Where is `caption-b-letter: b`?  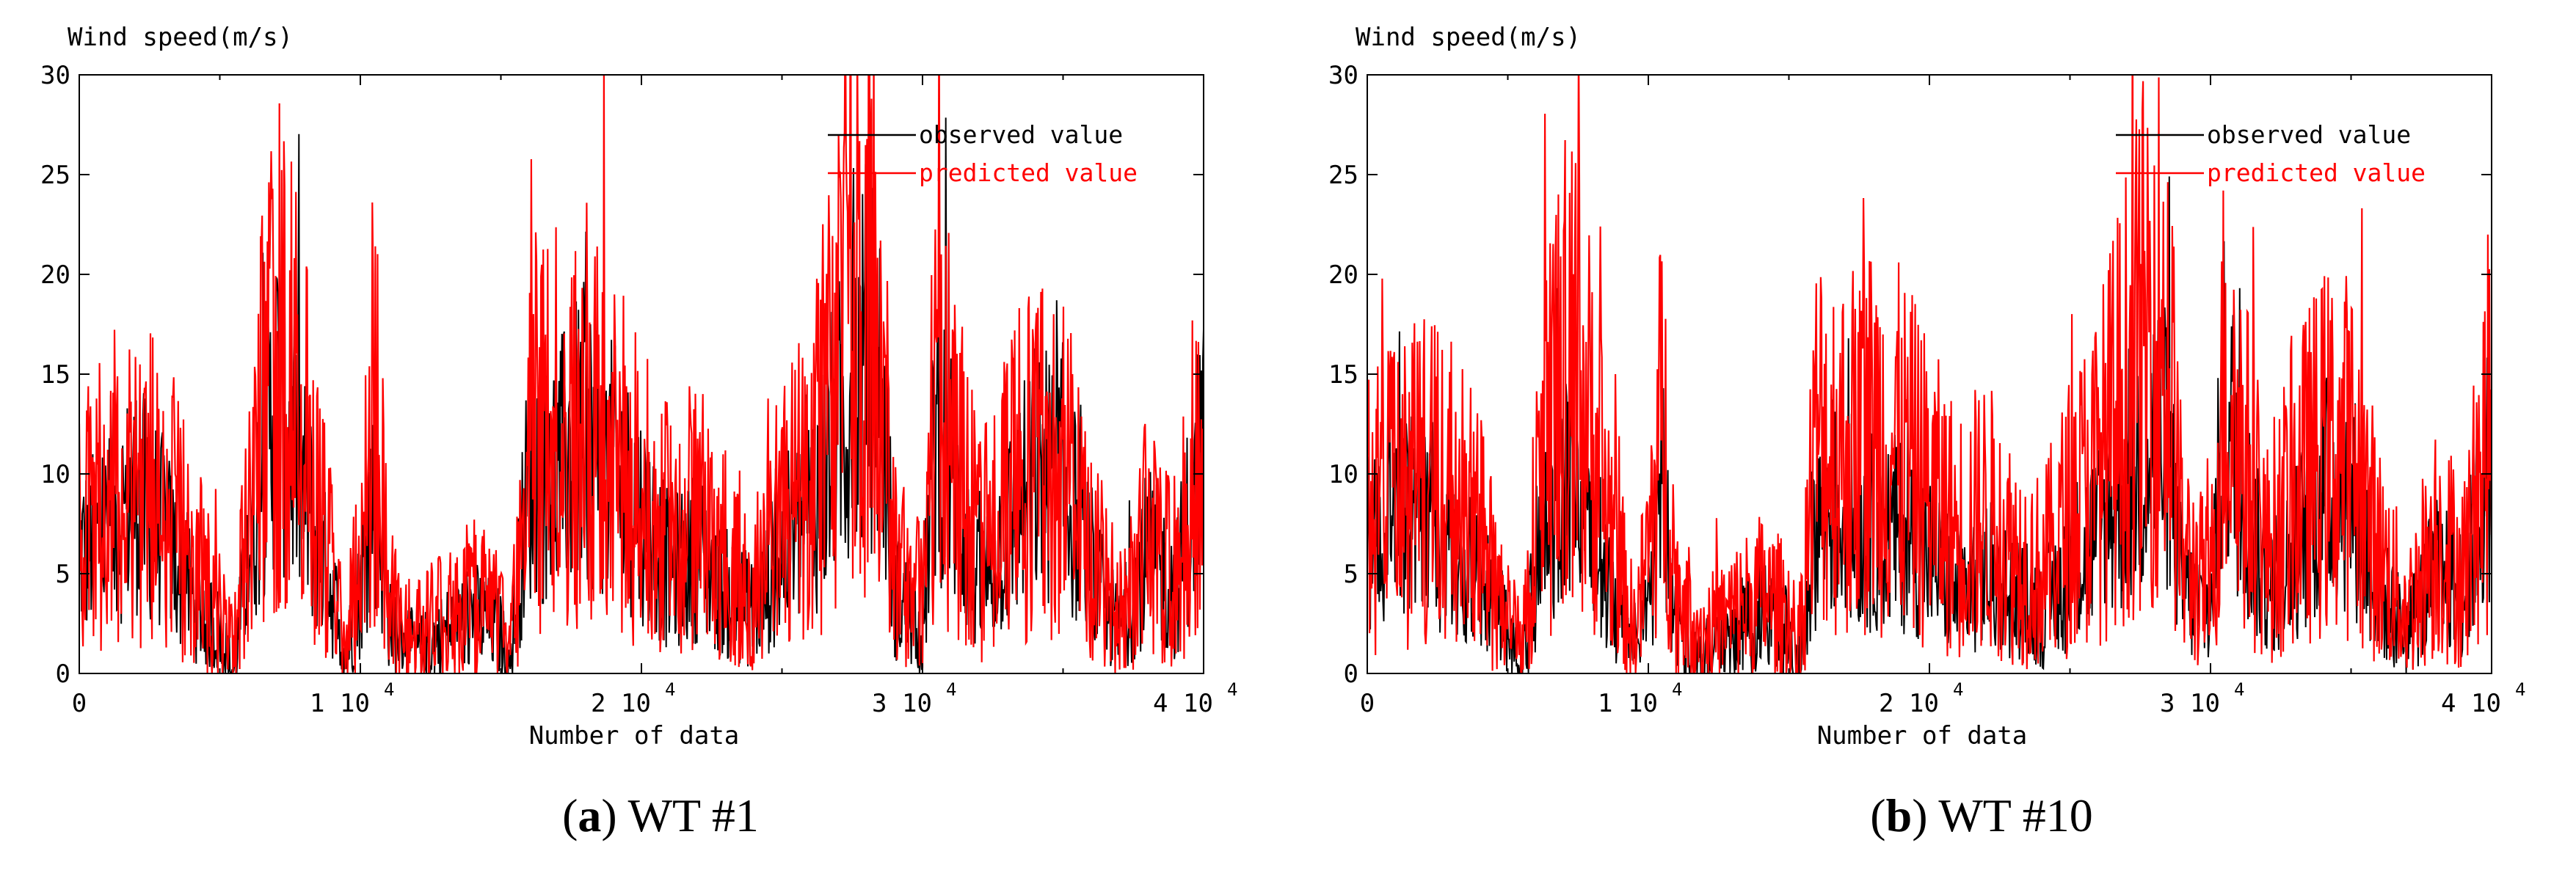
caption-b-letter: b is located at coordinates (1899, 815).